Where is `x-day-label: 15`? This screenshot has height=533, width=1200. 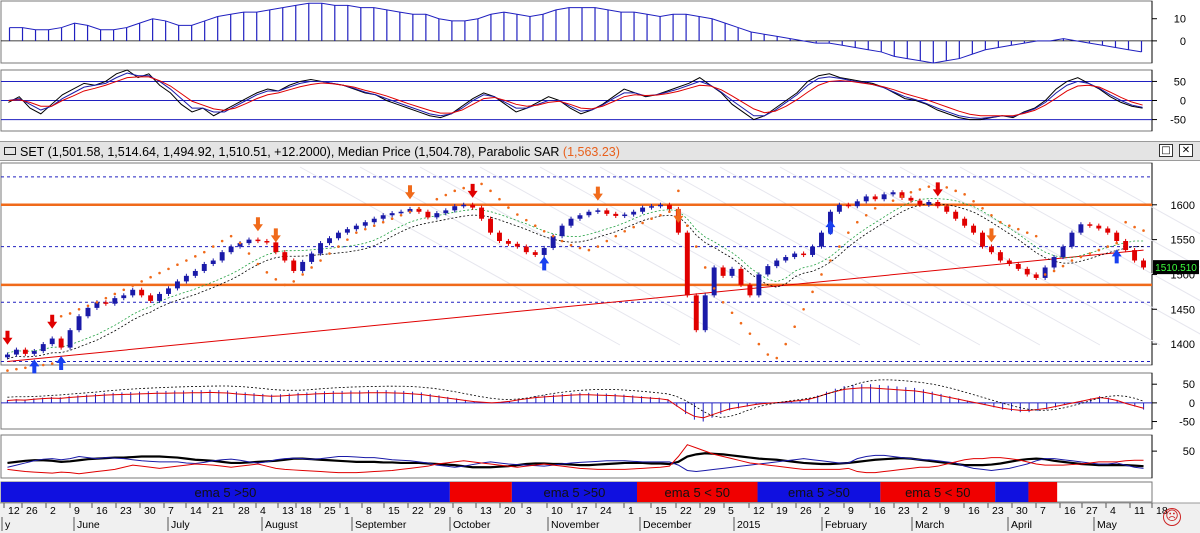 x-day-label: 15 is located at coordinates (661, 511).